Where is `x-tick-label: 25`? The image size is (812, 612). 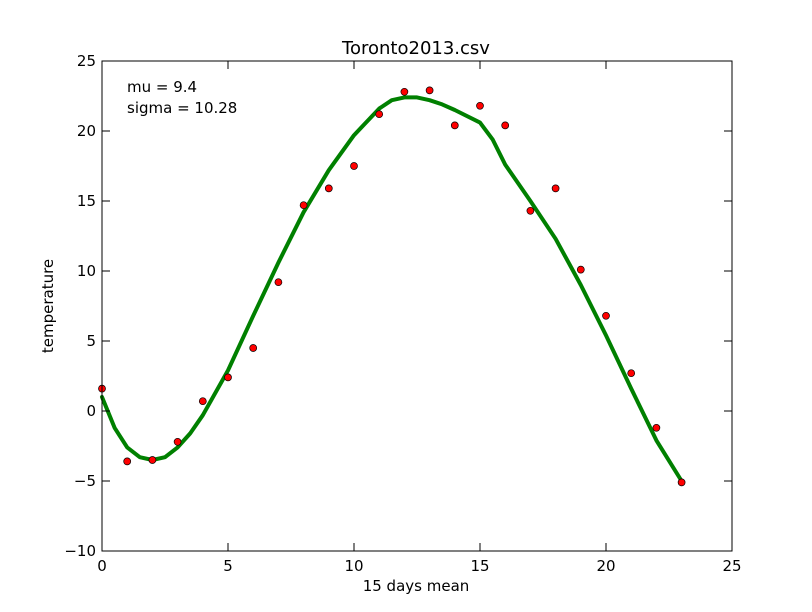
x-tick-label: 25 is located at coordinates (731, 566).